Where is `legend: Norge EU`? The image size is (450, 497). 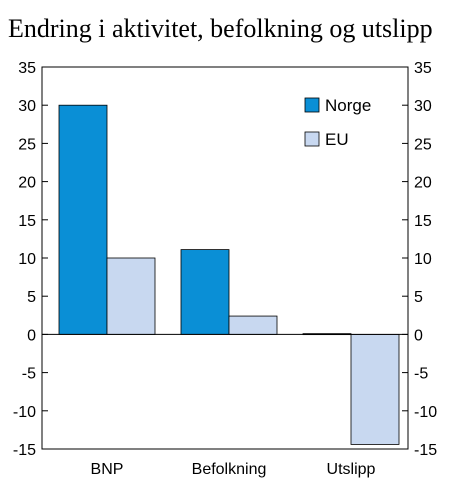
legend: Norge EU is located at coordinates (337, 122).